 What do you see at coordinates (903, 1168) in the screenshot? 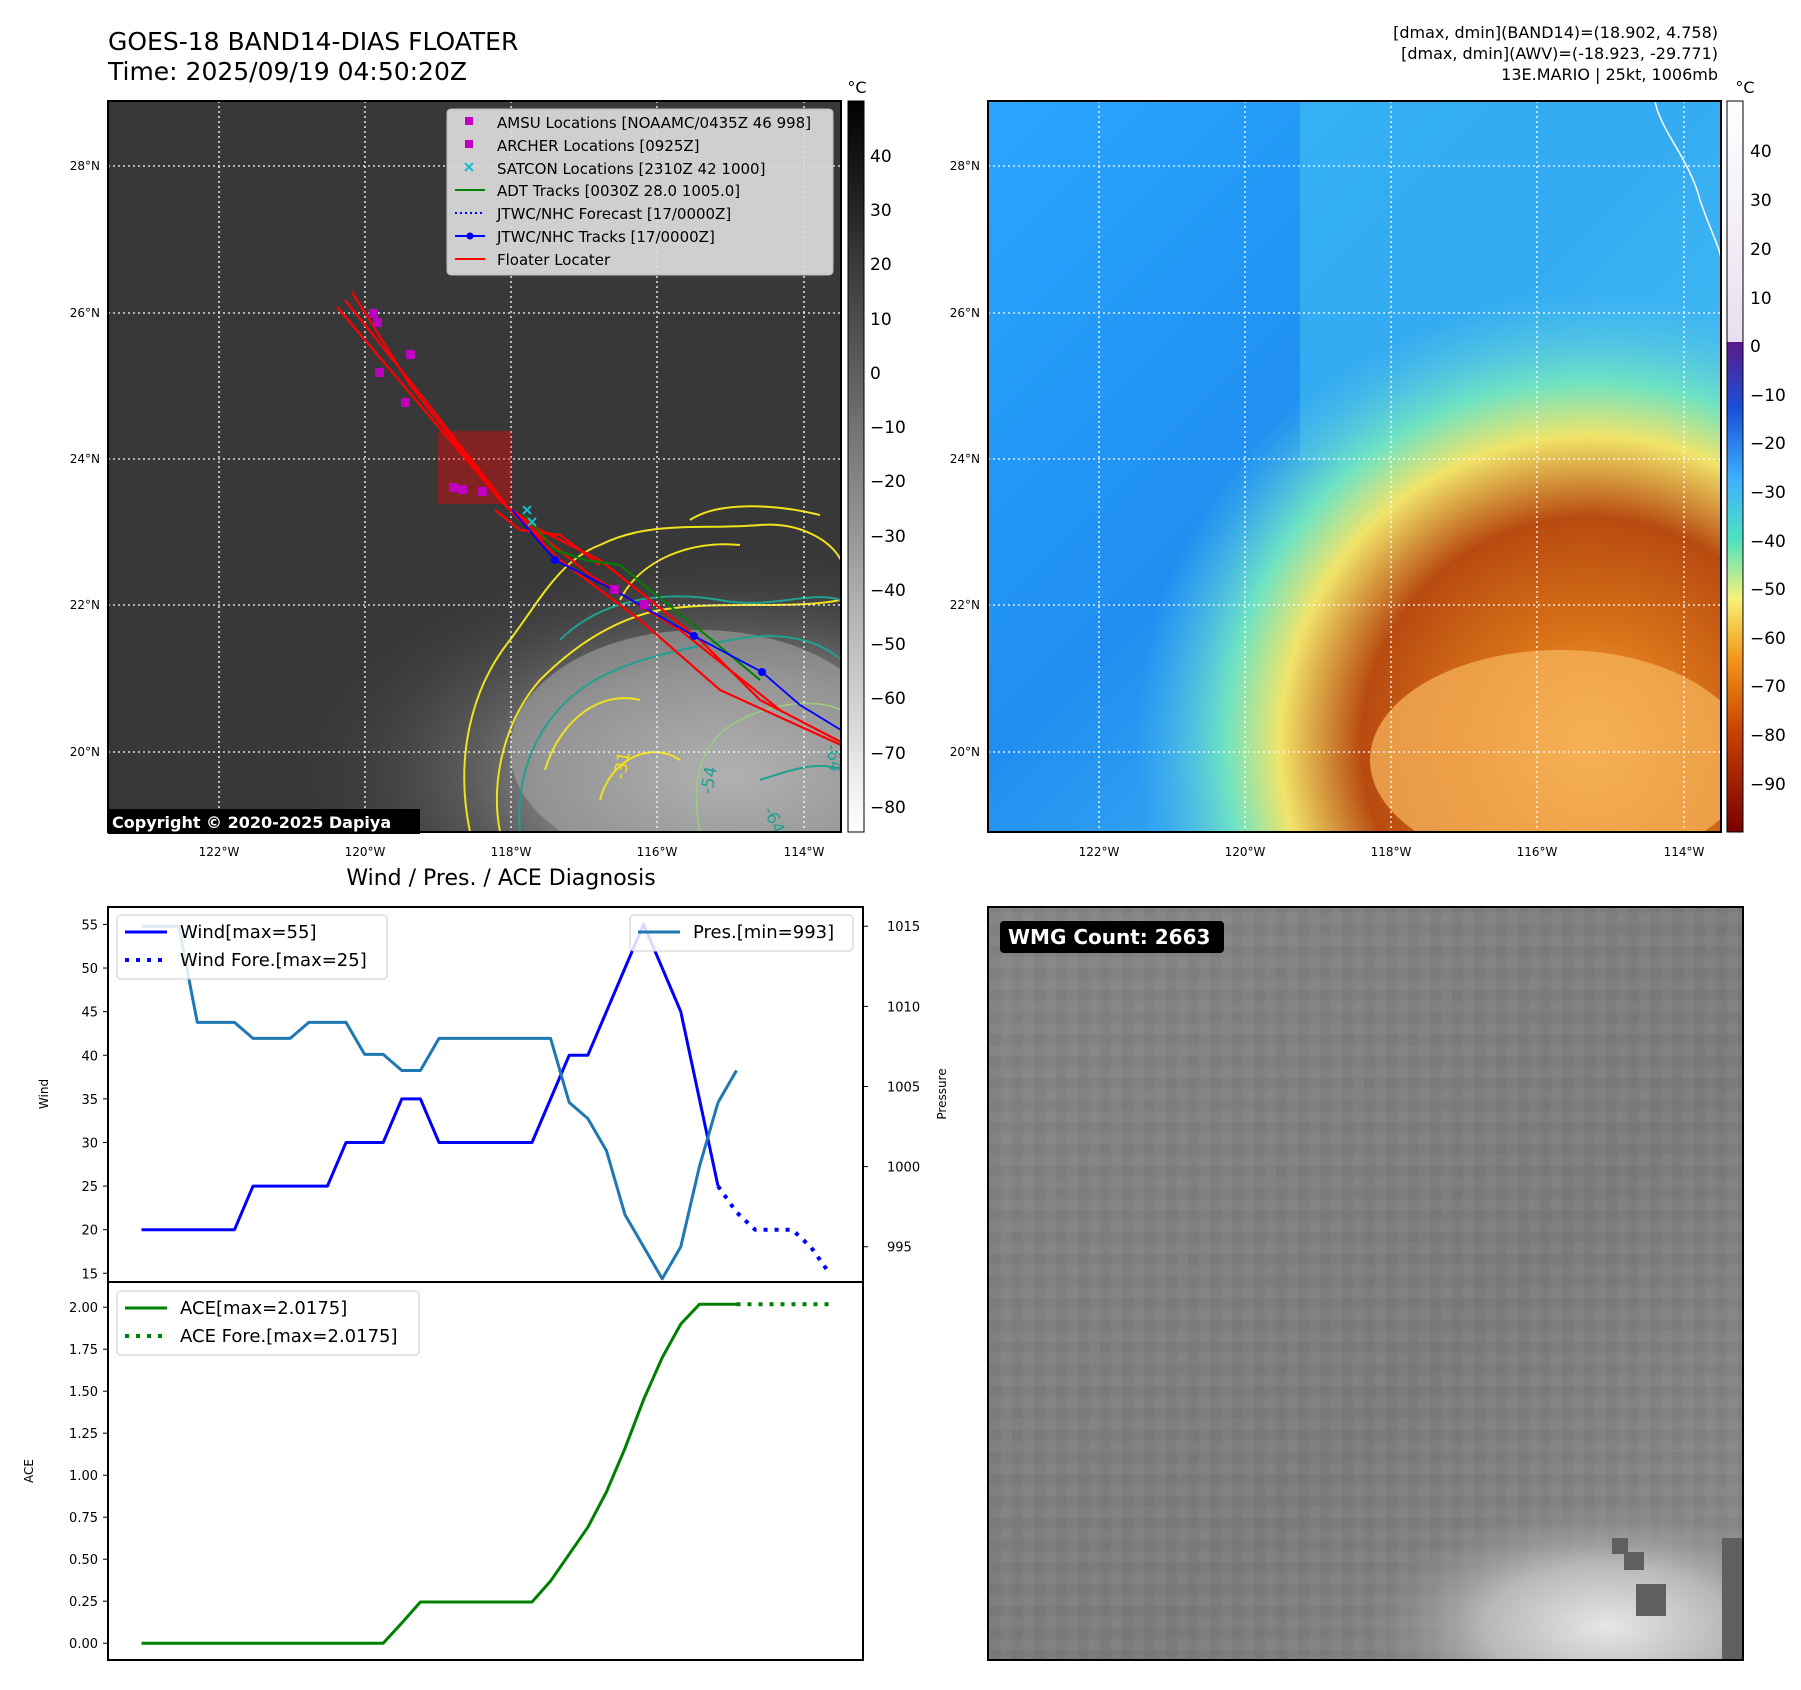
I see `pressure-tick-label: 1000` at bounding box center [903, 1168].